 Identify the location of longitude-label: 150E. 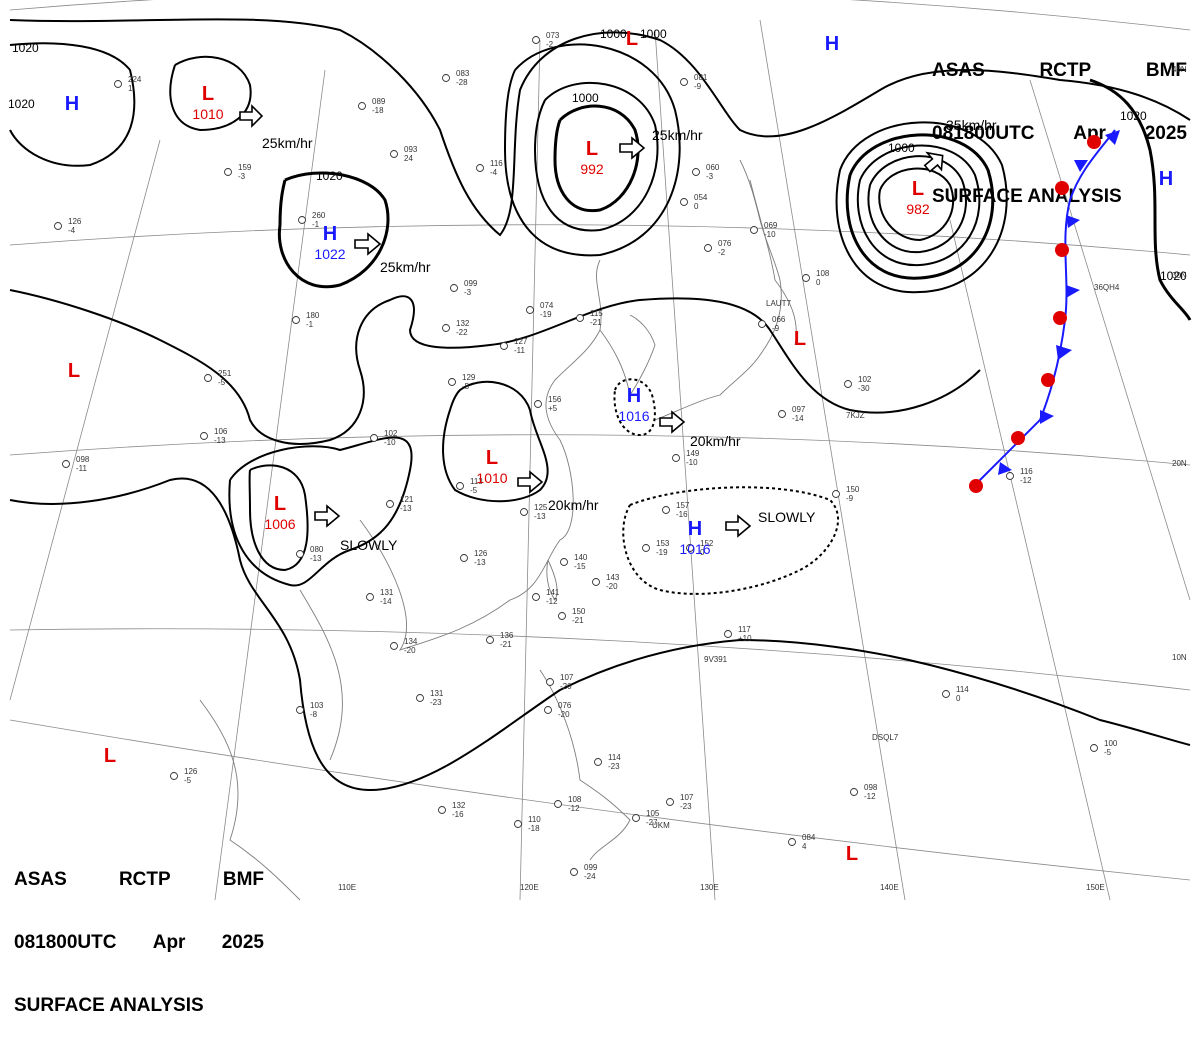
(1095, 887).